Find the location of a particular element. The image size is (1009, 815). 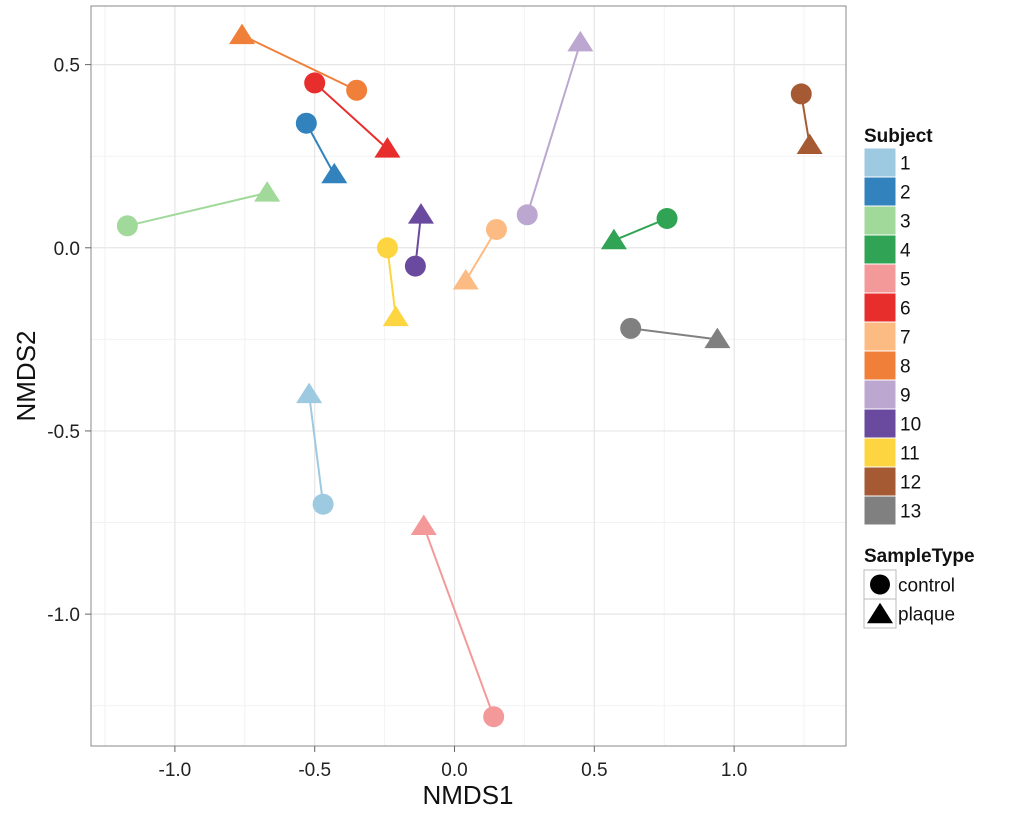

legend-subject-label-3: 3 is located at coordinates (905, 222).